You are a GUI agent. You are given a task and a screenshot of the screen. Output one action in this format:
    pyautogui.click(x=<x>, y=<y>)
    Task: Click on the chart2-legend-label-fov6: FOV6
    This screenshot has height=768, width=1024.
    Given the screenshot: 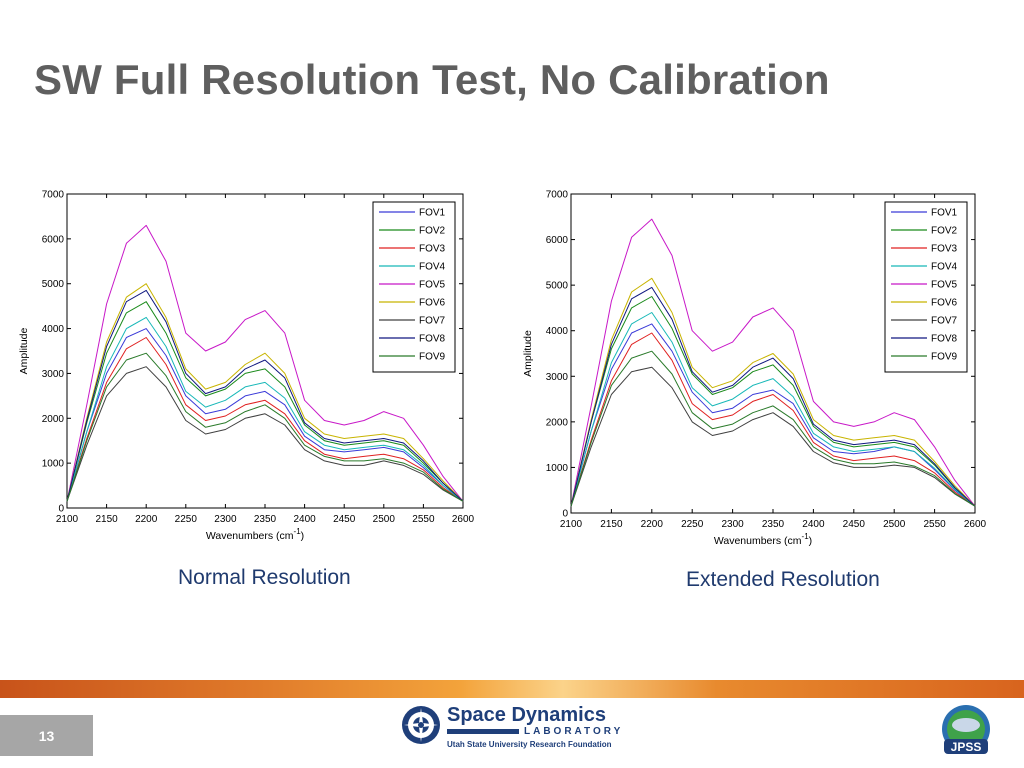 What is the action you would take?
    pyautogui.click(x=944, y=303)
    